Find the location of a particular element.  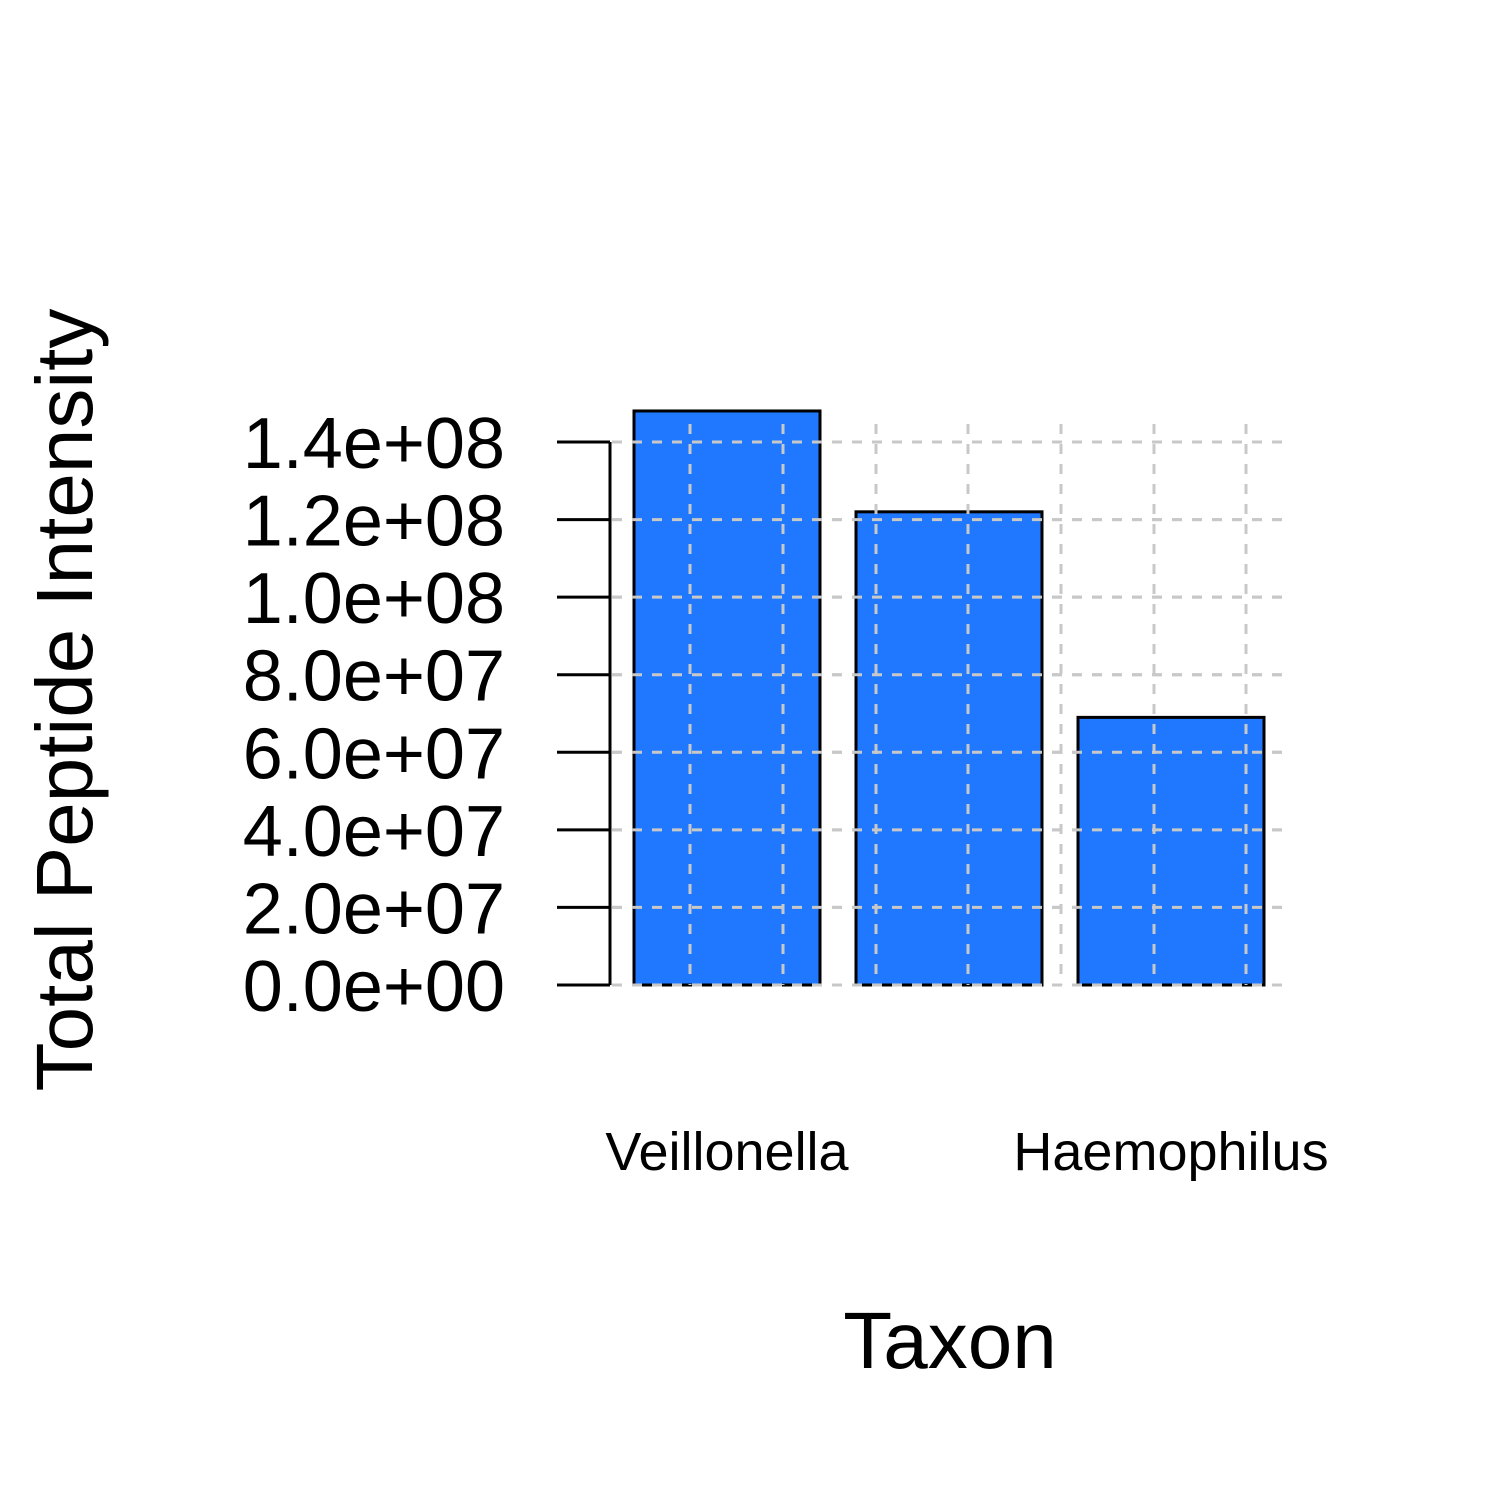

y-tick-label: 8.0e+07 is located at coordinates (374, 677).